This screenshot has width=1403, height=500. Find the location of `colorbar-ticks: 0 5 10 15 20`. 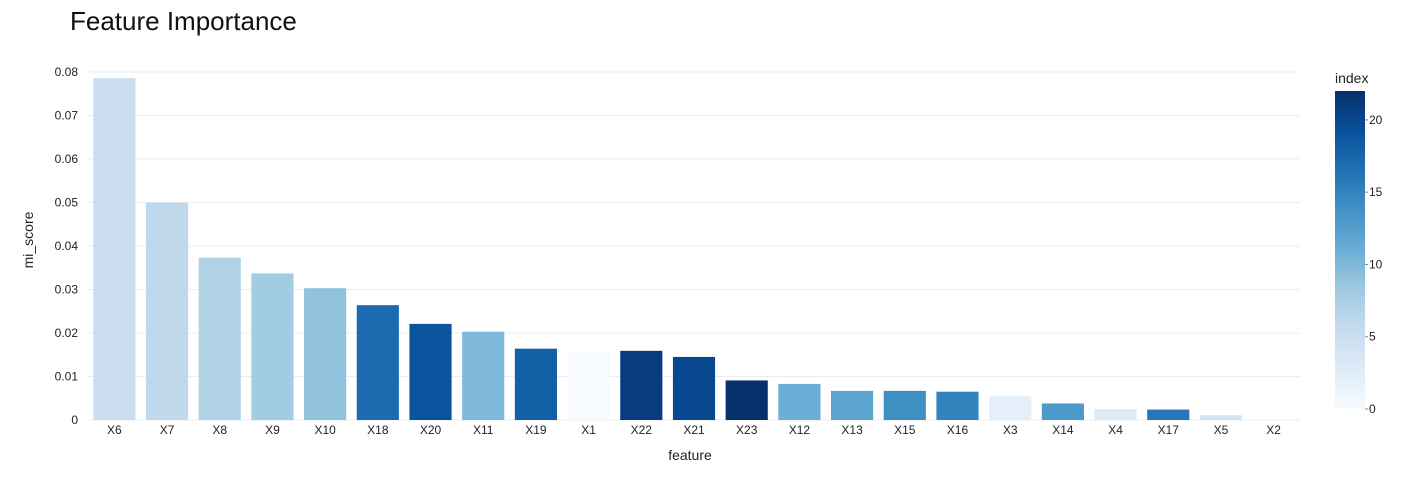

colorbar-ticks: 0 5 10 15 20 is located at coordinates (1374, 264).